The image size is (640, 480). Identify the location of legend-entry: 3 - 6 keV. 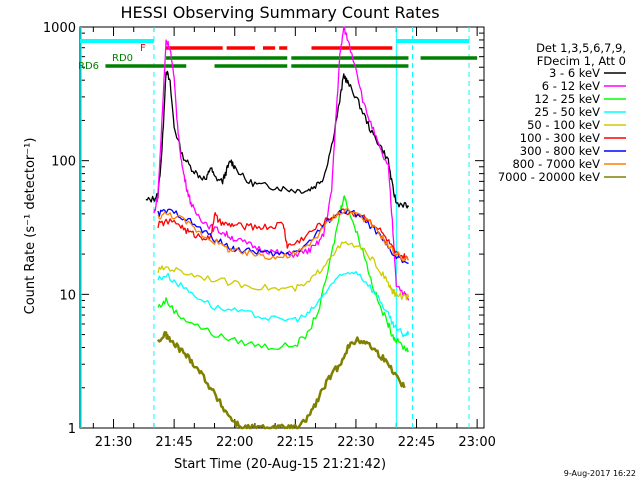
(574, 73).